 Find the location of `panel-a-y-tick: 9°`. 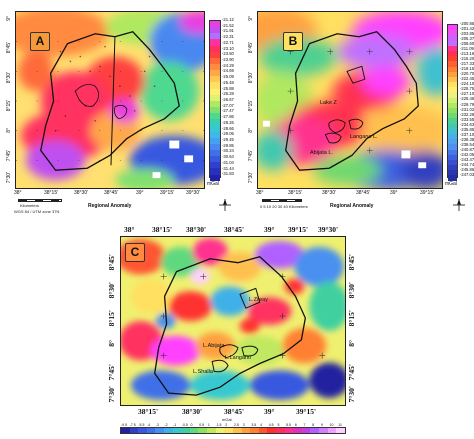

panel-a-y-tick: 9° is located at coordinates (9, 18).